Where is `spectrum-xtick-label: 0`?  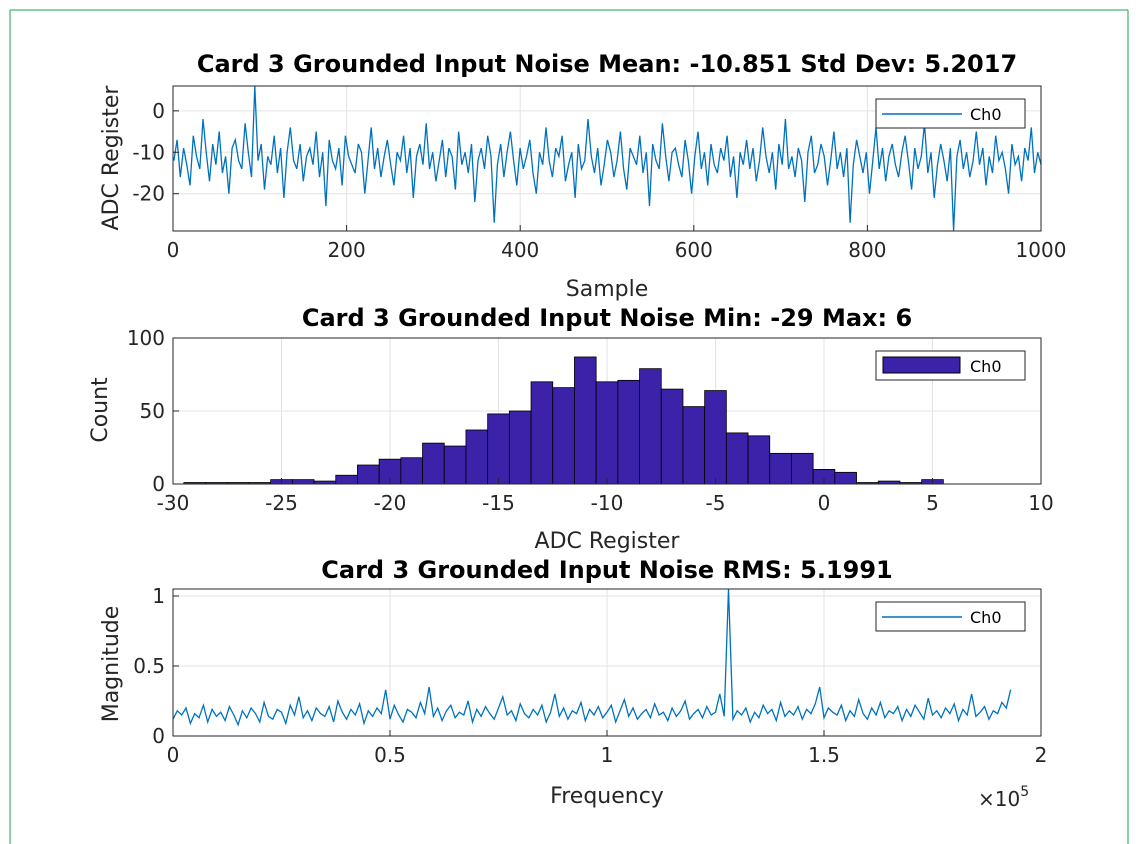 spectrum-xtick-label: 0 is located at coordinates (173, 755).